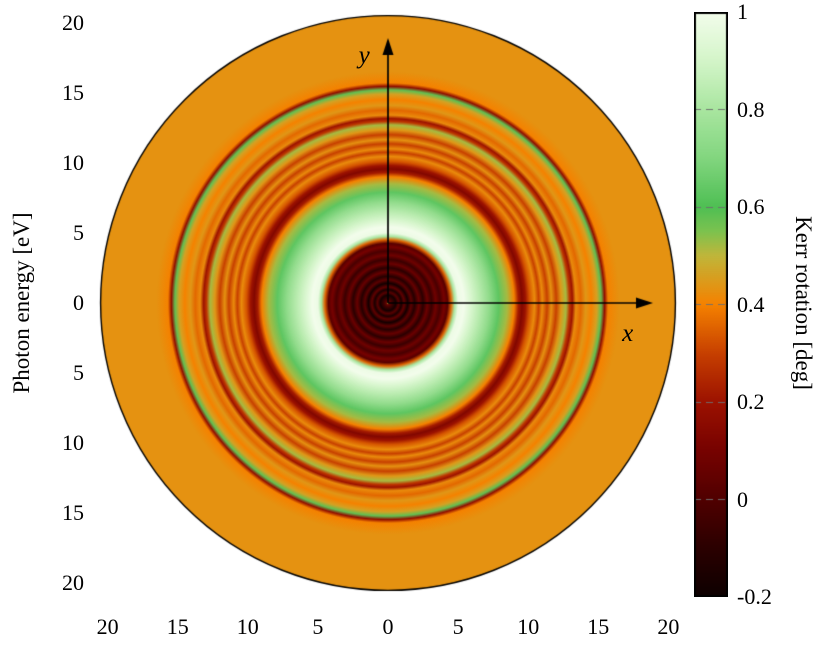 This screenshot has height=649, width=830. I want to click on colorbar-label: Kerr rotation [deg], so click(803, 303).